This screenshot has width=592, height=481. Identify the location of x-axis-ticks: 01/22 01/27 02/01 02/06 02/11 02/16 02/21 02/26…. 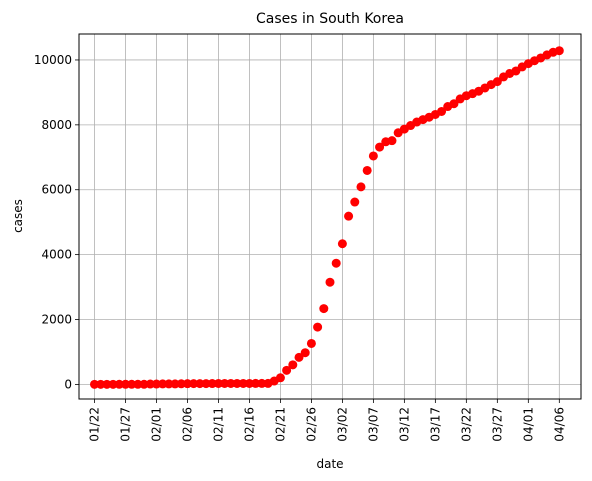
(326, 420).